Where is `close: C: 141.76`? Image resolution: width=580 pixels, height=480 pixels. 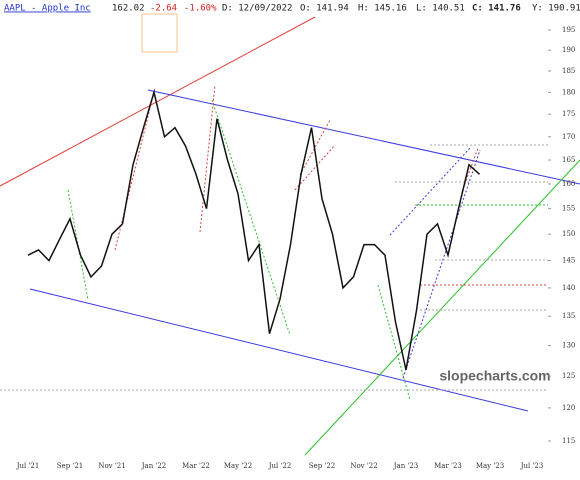
close: C: 141.76 is located at coordinates (496, 9).